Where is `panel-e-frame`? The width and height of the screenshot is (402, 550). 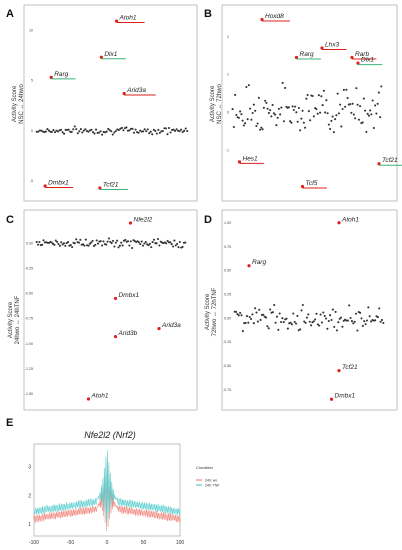
panel-e-frame is located at coordinates (107, 490).